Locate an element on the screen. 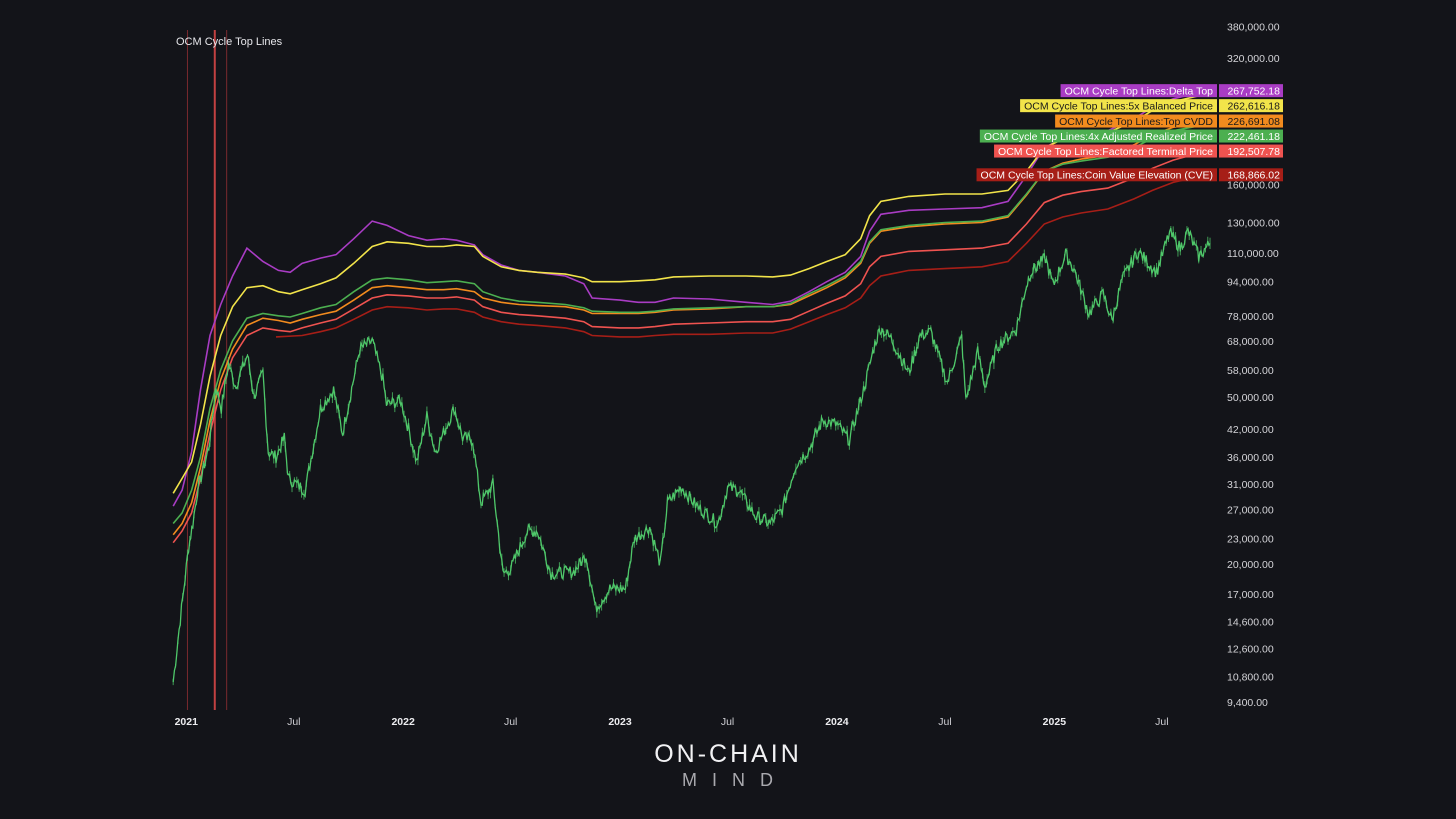 The height and width of the screenshot is (819, 1456). y-tick-label: 42,000.00 is located at coordinates (1250, 430).